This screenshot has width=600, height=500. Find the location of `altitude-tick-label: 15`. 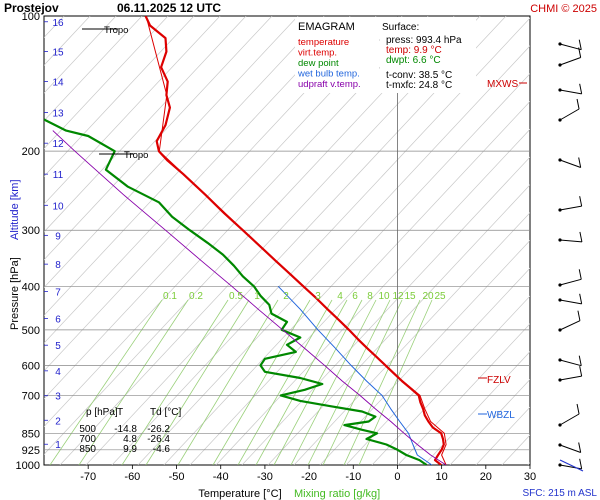

altitude-tick-label: 15 is located at coordinates (58, 53).